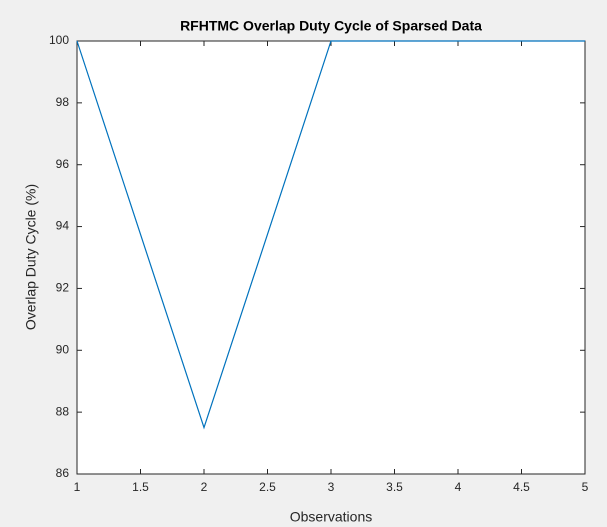 This screenshot has height=527, width=607. What do you see at coordinates (63, 164) in the screenshot?
I see `y-tick-label: 96` at bounding box center [63, 164].